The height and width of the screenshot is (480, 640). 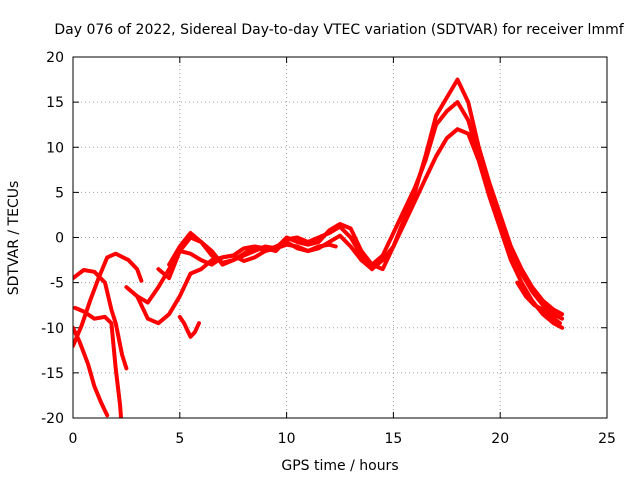 What do you see at coordinates (55, 103) in the screenshot?
I see `y-tick-label: 15` at bounding box center [55, 103].